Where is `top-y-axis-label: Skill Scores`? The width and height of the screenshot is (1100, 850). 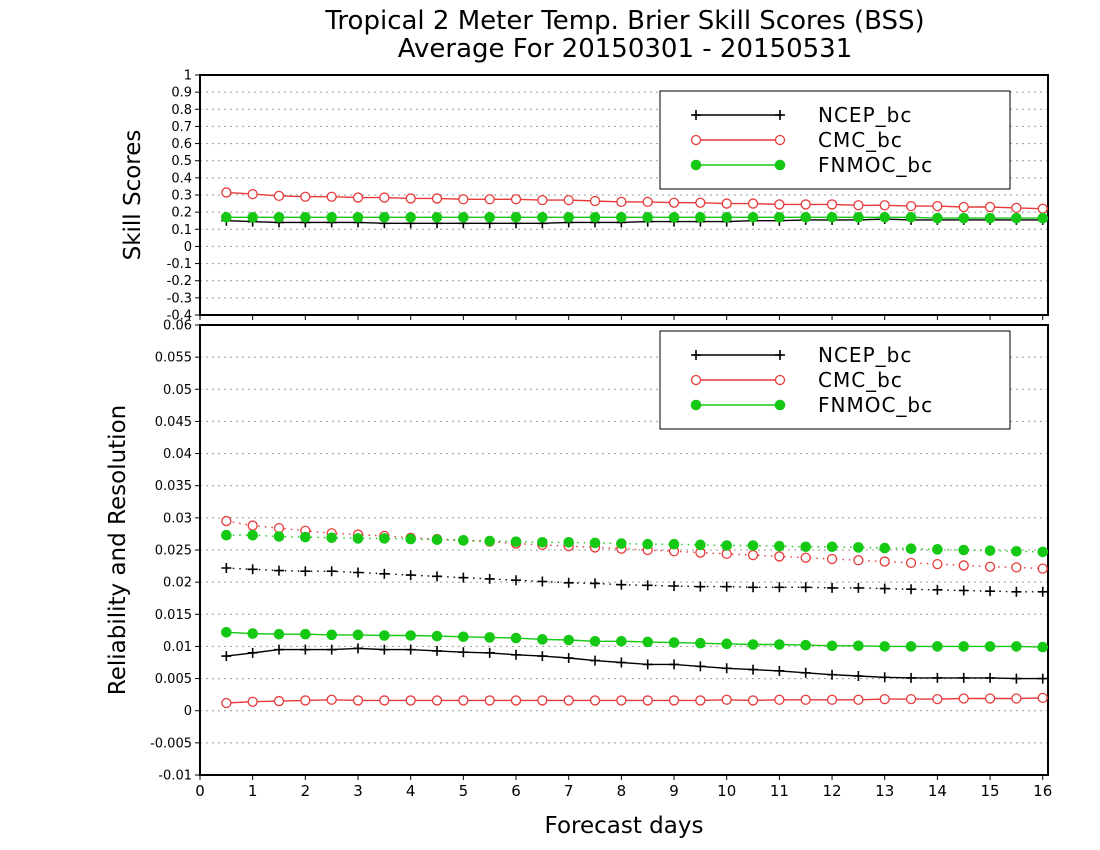
top-y-axis-label: Skill Scores is located at coordinates (133, 195).